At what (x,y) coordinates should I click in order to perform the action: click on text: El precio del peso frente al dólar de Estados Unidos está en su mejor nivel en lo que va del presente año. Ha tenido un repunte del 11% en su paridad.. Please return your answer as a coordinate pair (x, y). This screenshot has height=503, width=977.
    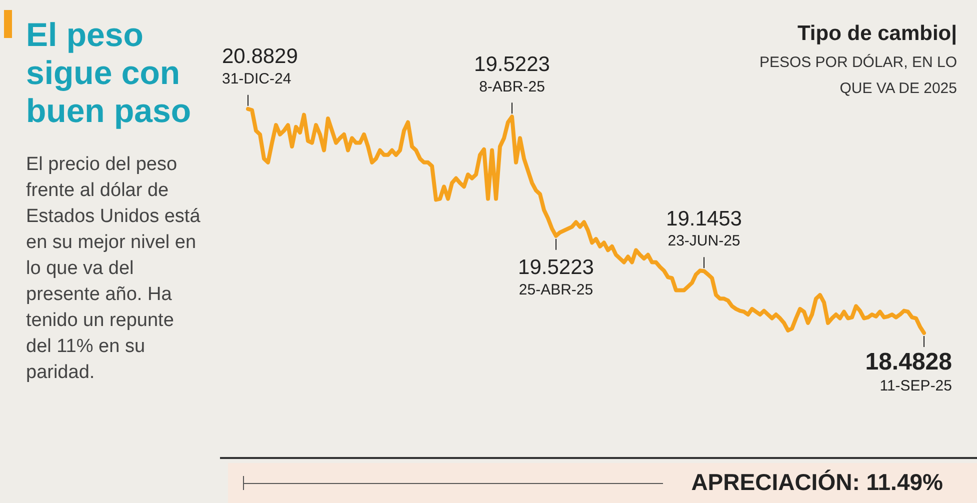
    Looking at the image, I should click on (113, 268).